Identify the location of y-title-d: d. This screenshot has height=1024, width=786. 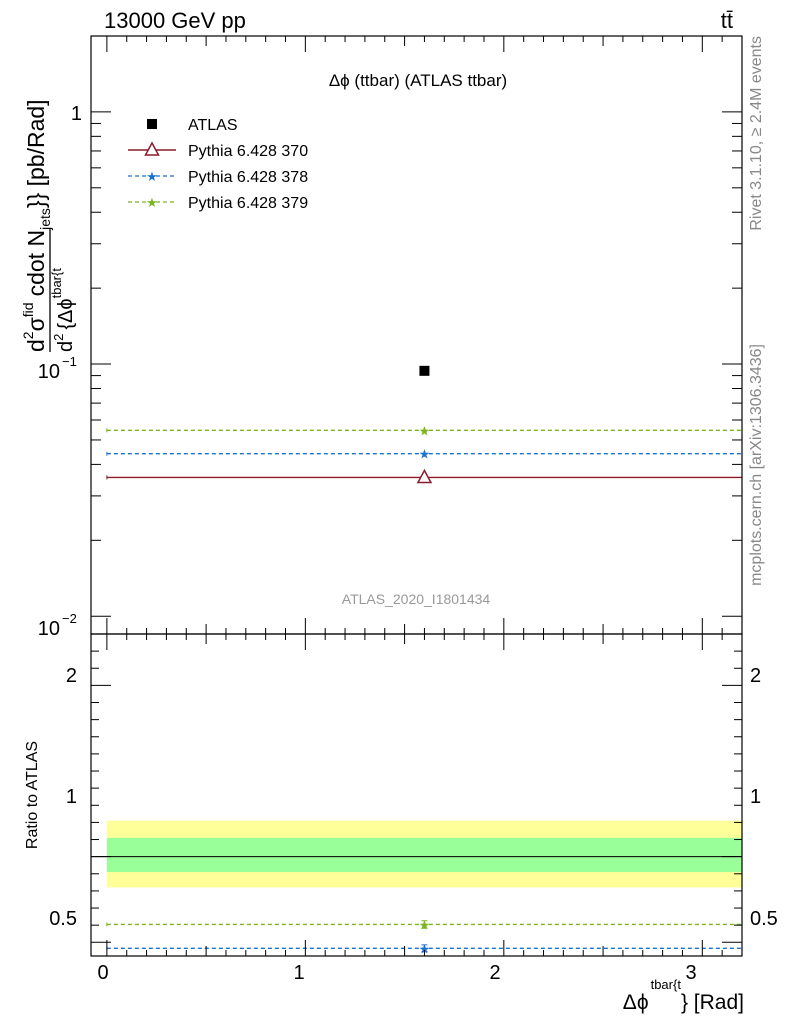
(36, 345).